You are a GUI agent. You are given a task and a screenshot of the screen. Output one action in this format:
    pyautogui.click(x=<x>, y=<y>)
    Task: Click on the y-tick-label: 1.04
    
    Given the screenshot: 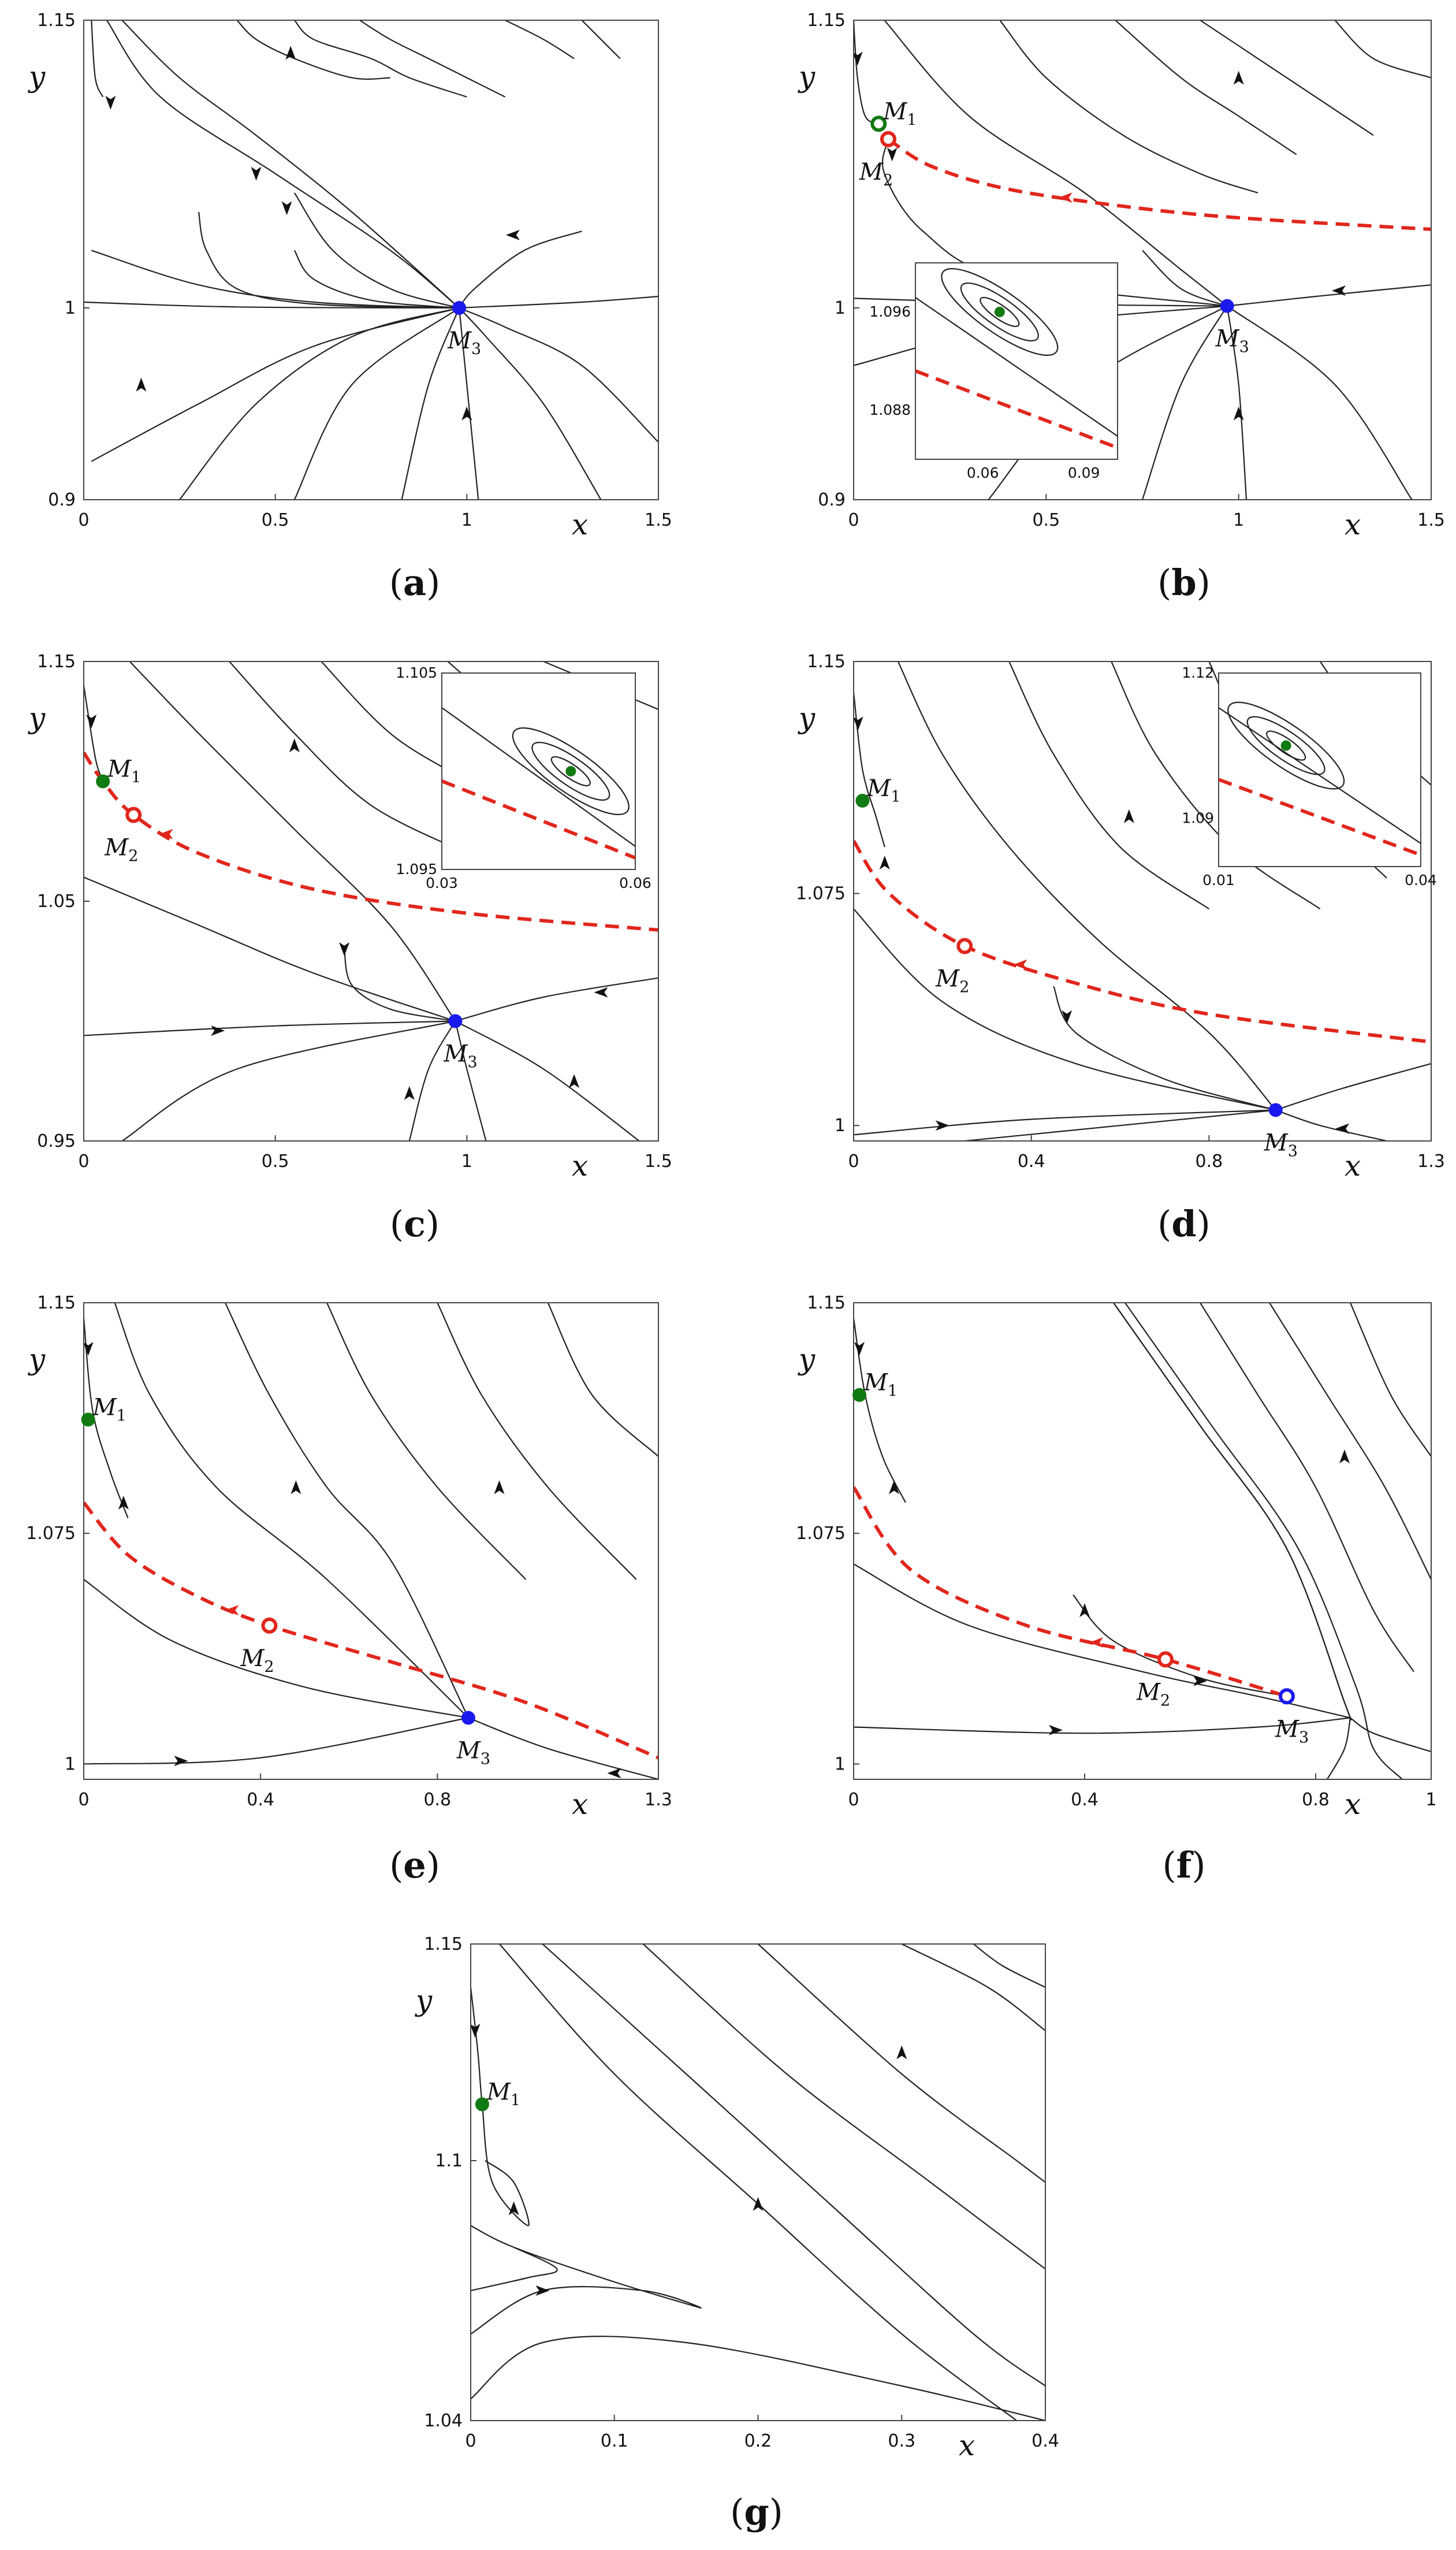 What is the action you would take?
    pyautogui.click(x=443, y=2421)
    